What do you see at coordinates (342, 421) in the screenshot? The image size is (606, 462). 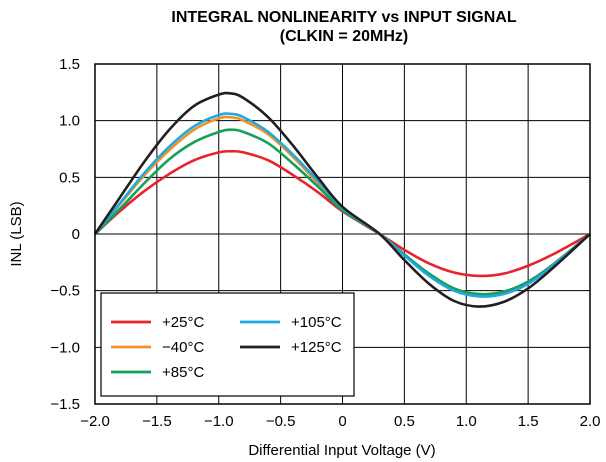 I see `x-tick-label: 0` at bounding box center [342, 421].